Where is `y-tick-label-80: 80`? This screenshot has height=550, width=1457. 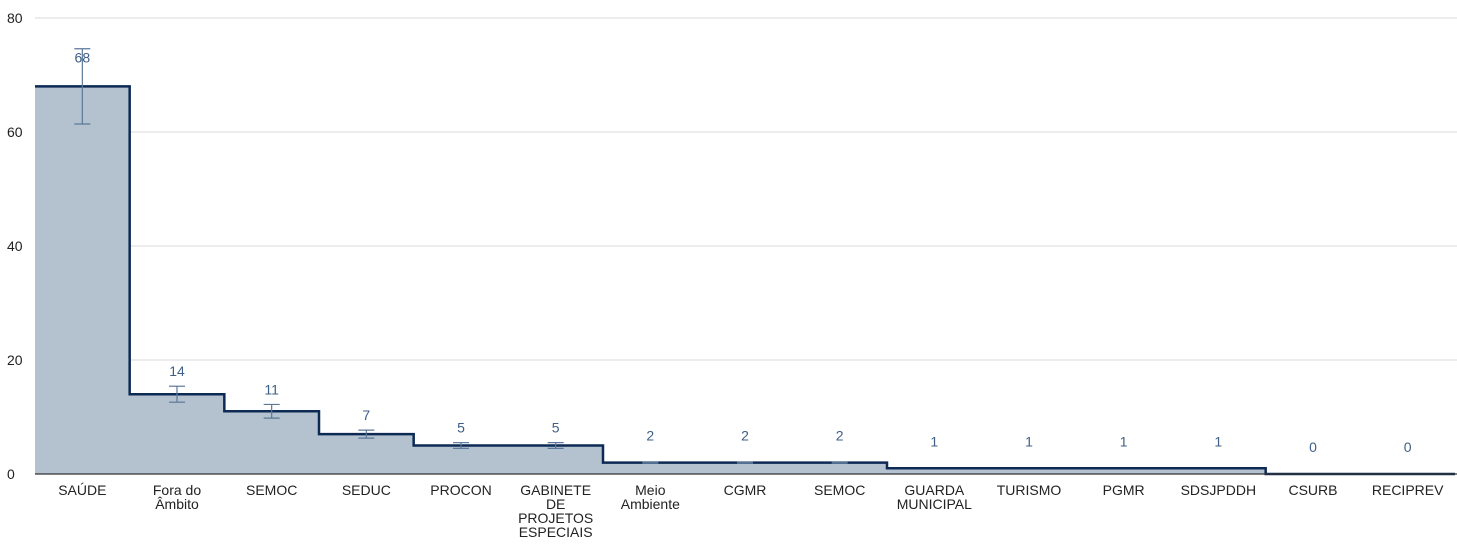
y-tick-label-80: 80 is located at coordinates (15, 18).